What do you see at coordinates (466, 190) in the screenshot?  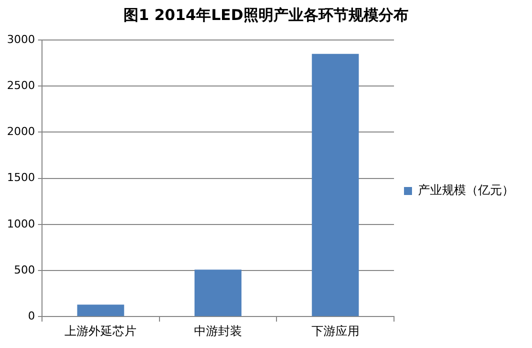 I see `legend-label: 产业规模（亿元）` at bounding box center [466, 190].